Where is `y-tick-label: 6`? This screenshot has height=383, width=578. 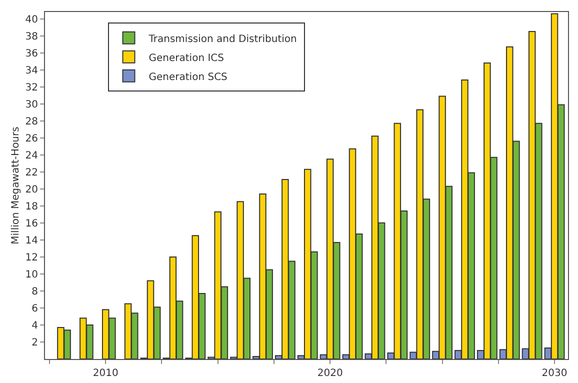 y-tick-label: 6 is located at coordinates (35, 308).